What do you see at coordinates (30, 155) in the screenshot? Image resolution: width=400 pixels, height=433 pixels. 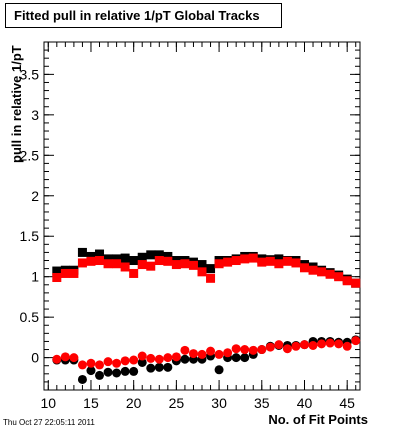 I see `y-tick-label: 2.5` at bounding box center [30, 155].